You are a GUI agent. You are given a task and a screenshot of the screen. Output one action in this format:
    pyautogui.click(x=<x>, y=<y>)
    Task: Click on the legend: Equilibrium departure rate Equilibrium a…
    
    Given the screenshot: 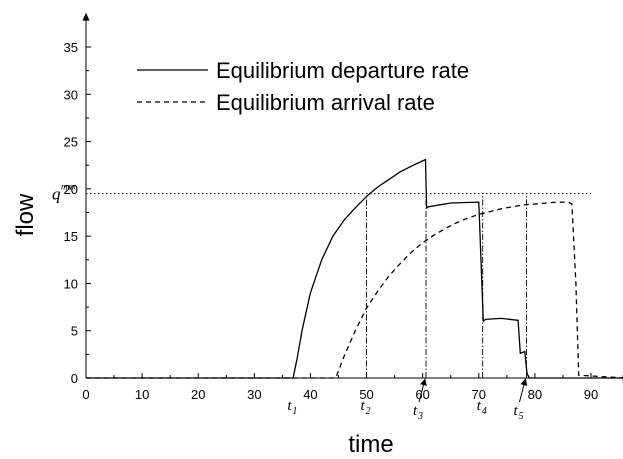 What is the action you would take?
    pyautogui.click(x=303, y=86)
    